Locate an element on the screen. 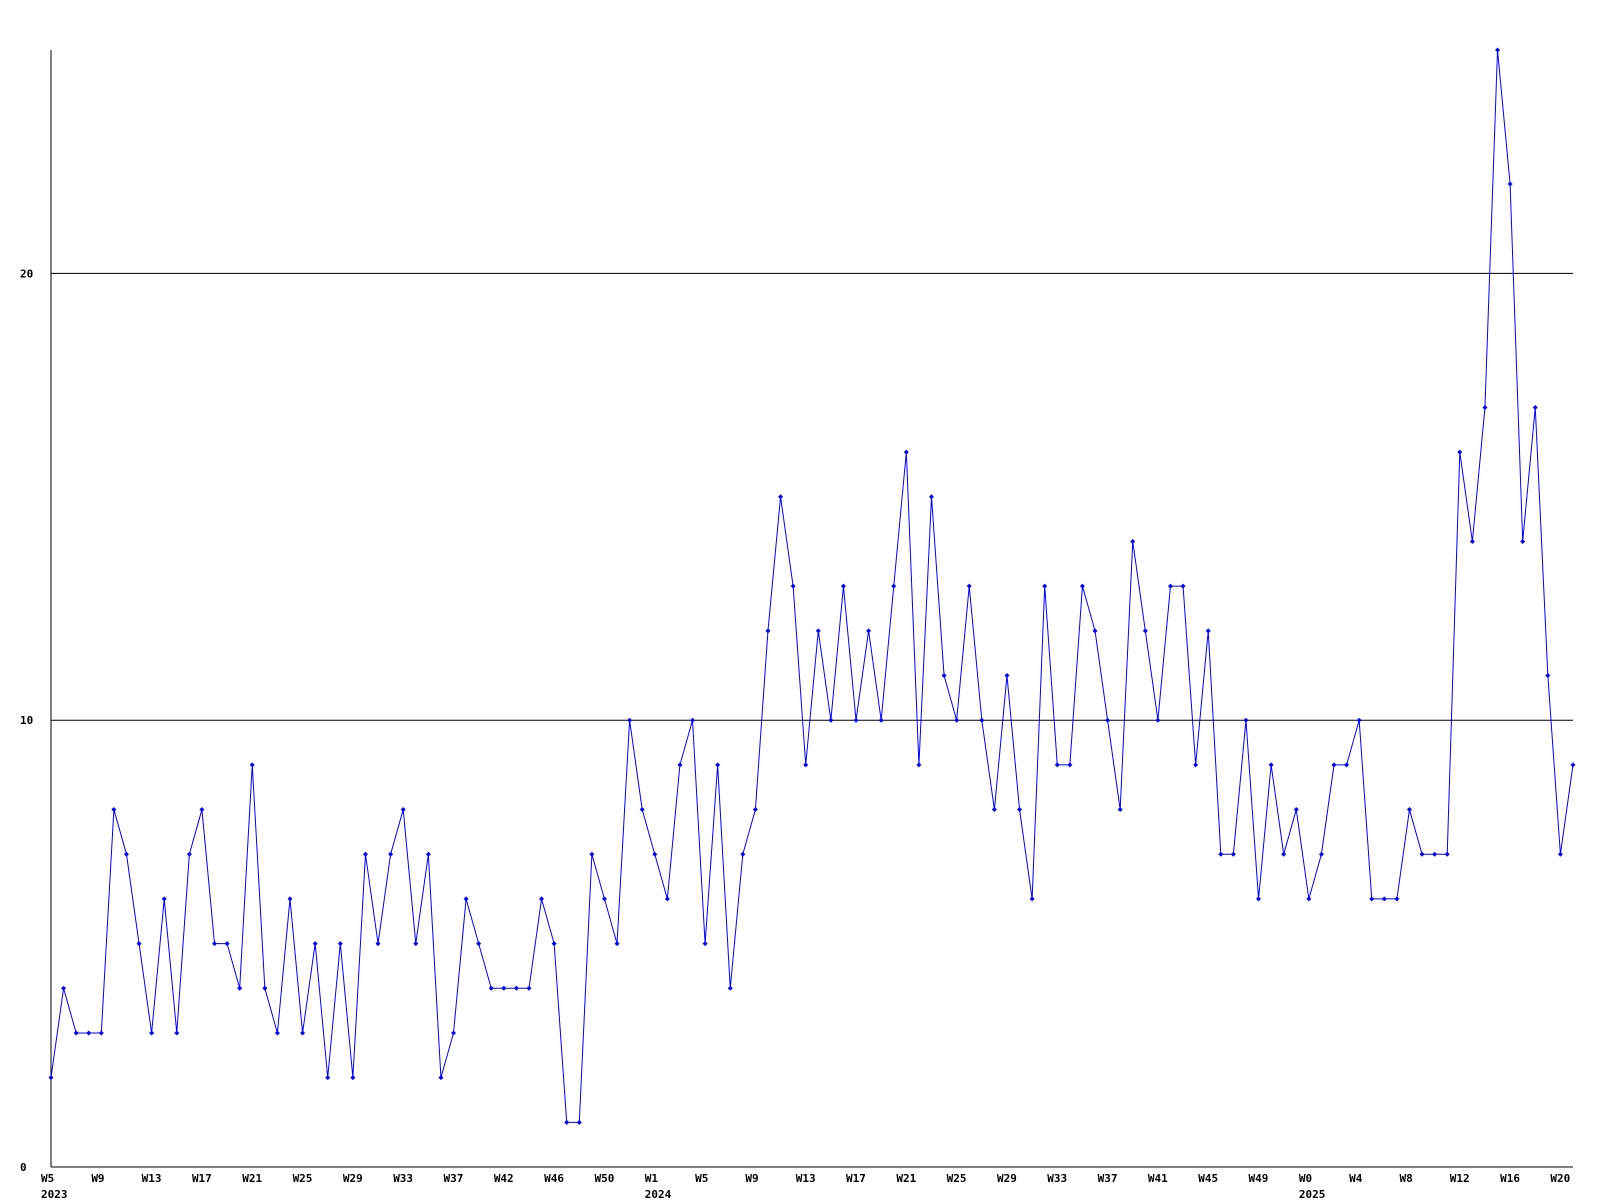  x-tick-label: W42 is located at coordinates (504, 1178).